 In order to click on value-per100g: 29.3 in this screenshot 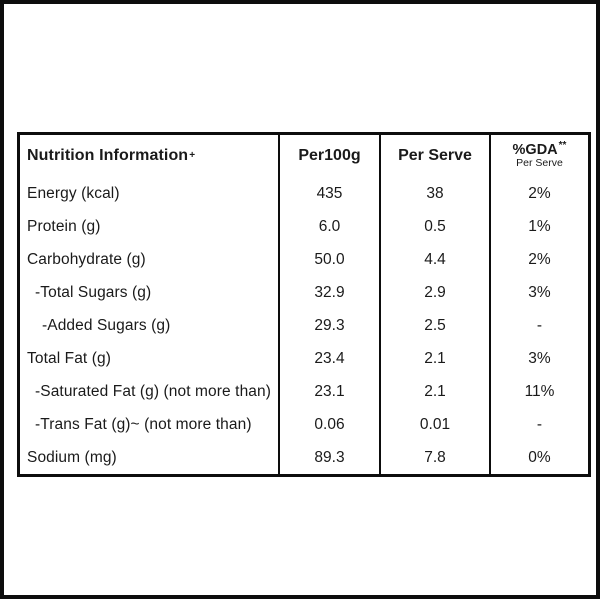, I will do `click(328, 325)`.